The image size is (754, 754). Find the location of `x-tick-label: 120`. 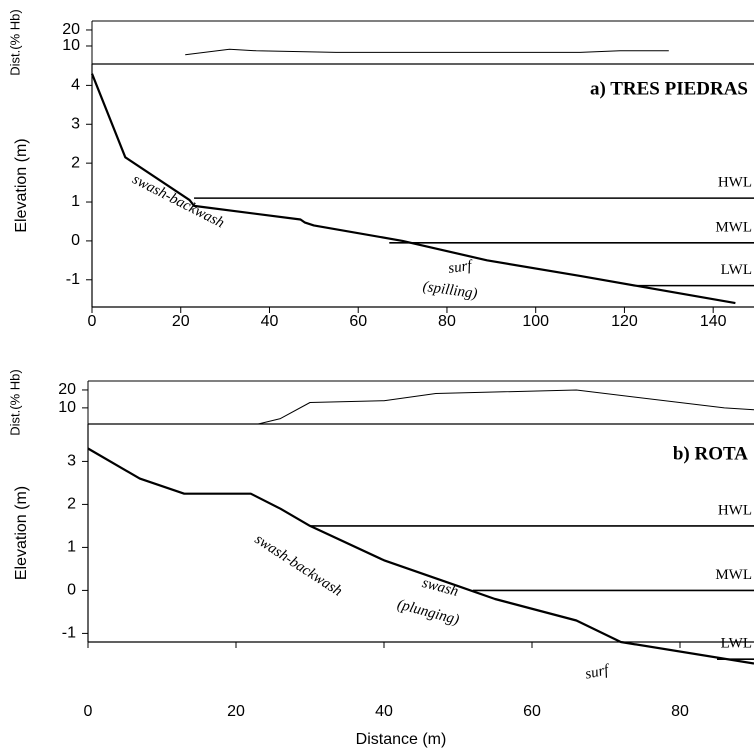

x-tick-label: 120 is located at coordinates (624, 321).